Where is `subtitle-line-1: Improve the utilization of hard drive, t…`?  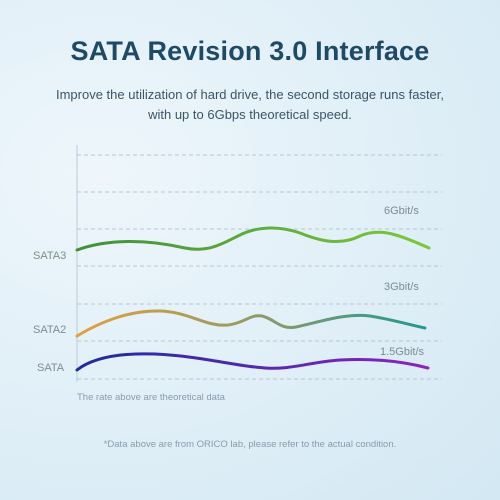 subtitle-line-1: Improve the utilization of hard drive, t… is located at coordinates (250, 94).